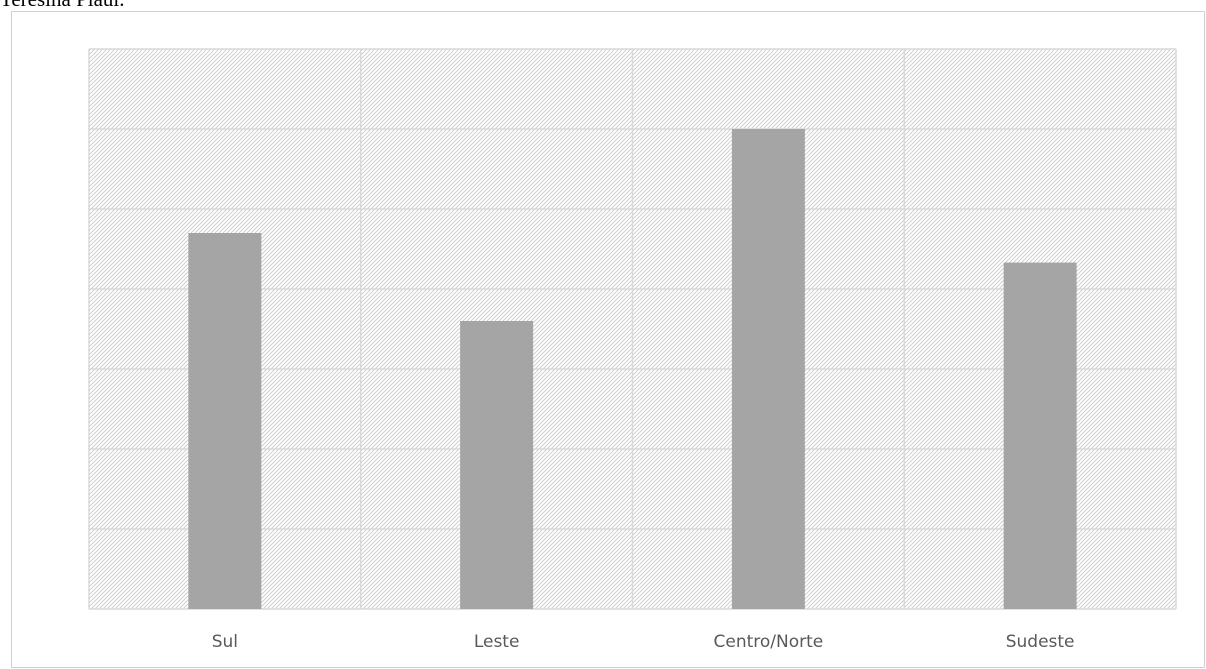  I want to click on bar-centro-norte, so click(768, 369).